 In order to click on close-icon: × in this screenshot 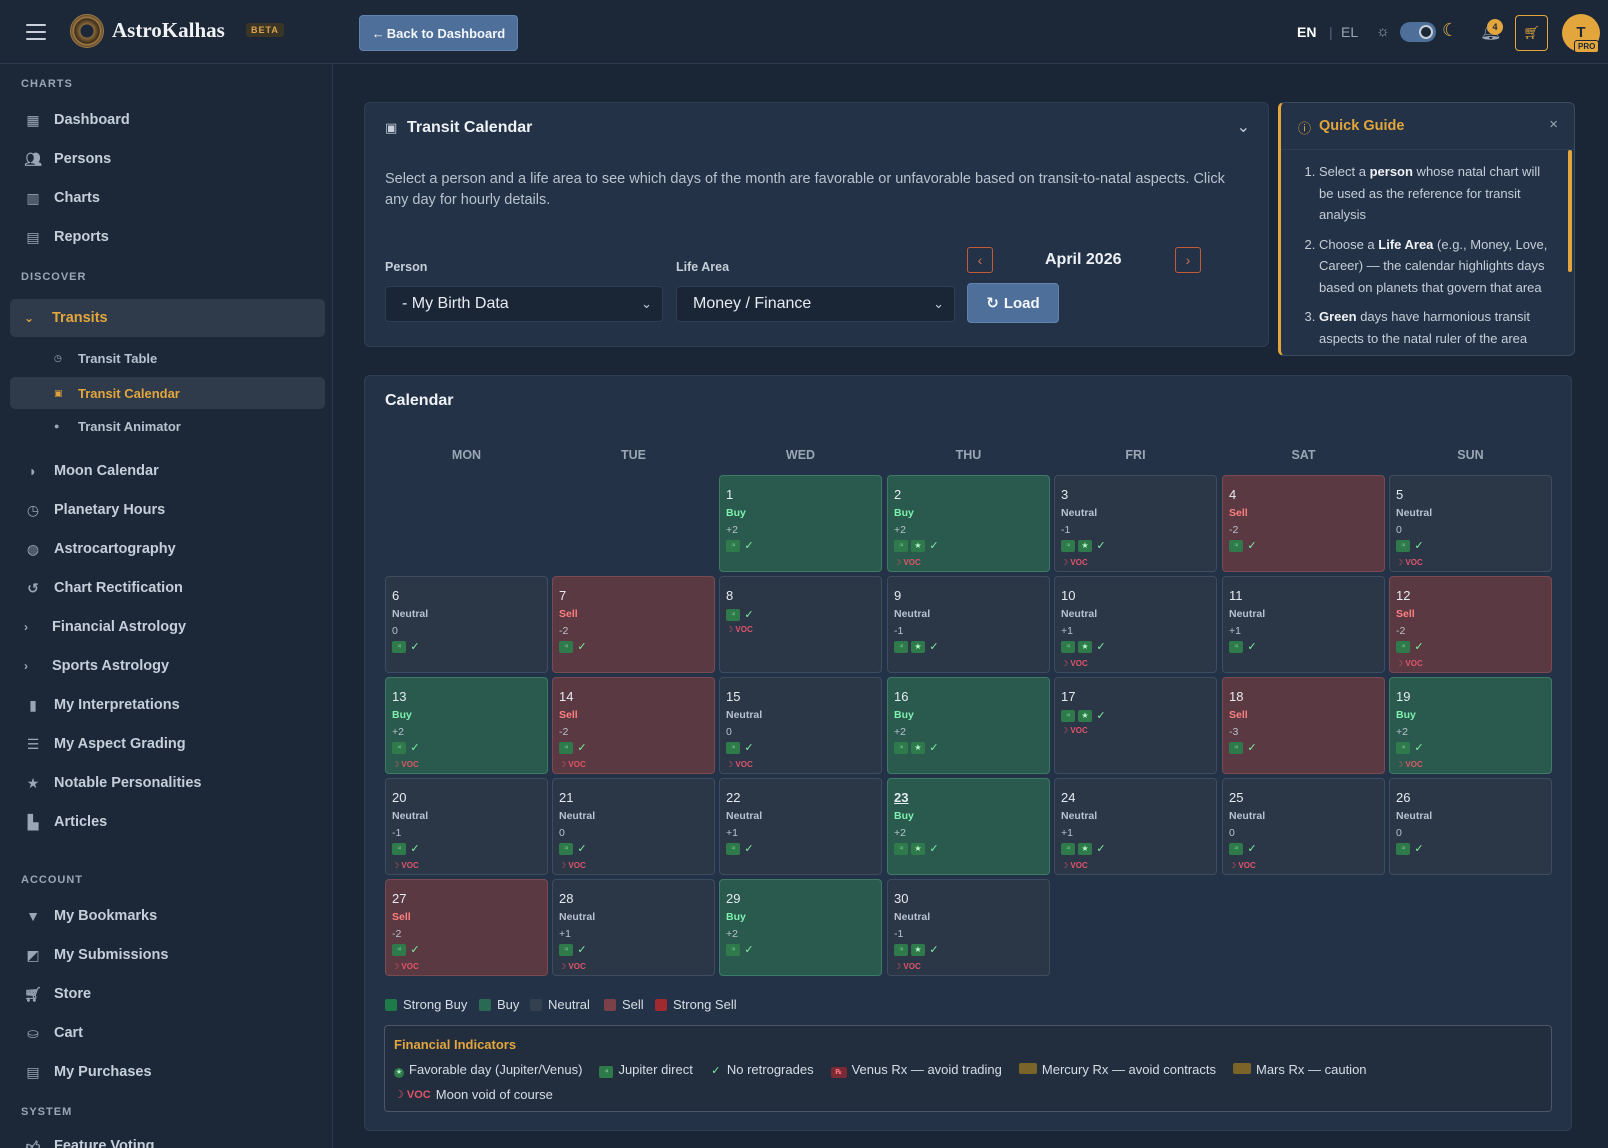, I will do `click(1553, 124)`.